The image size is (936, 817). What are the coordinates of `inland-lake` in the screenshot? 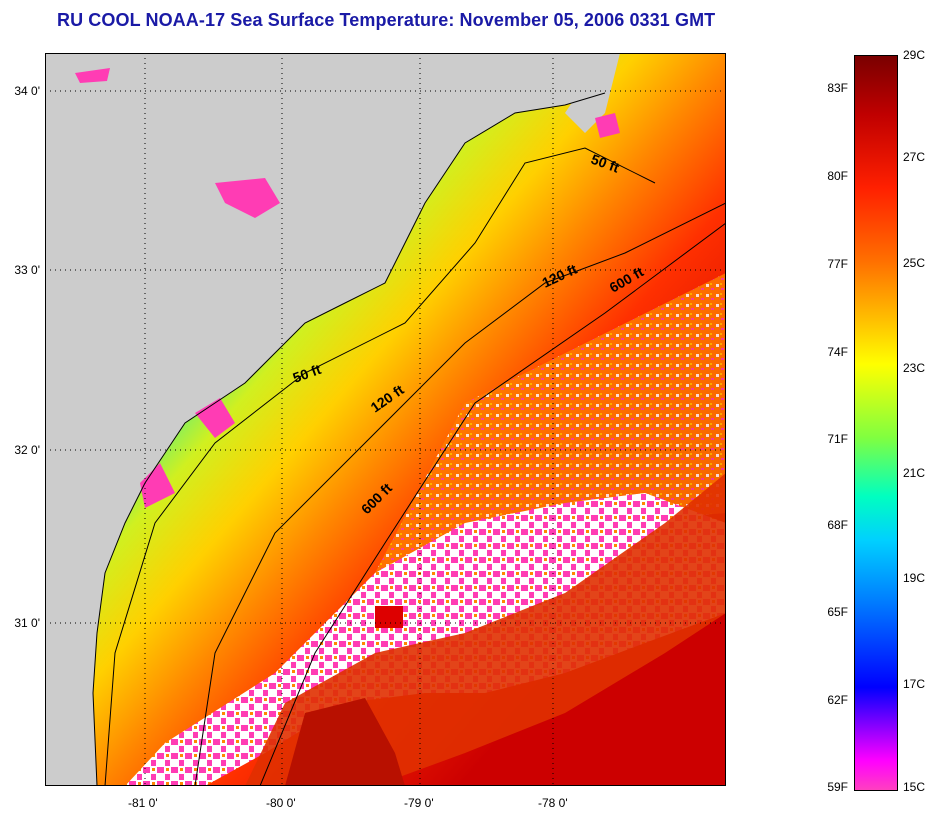 It's located at (247, 198).